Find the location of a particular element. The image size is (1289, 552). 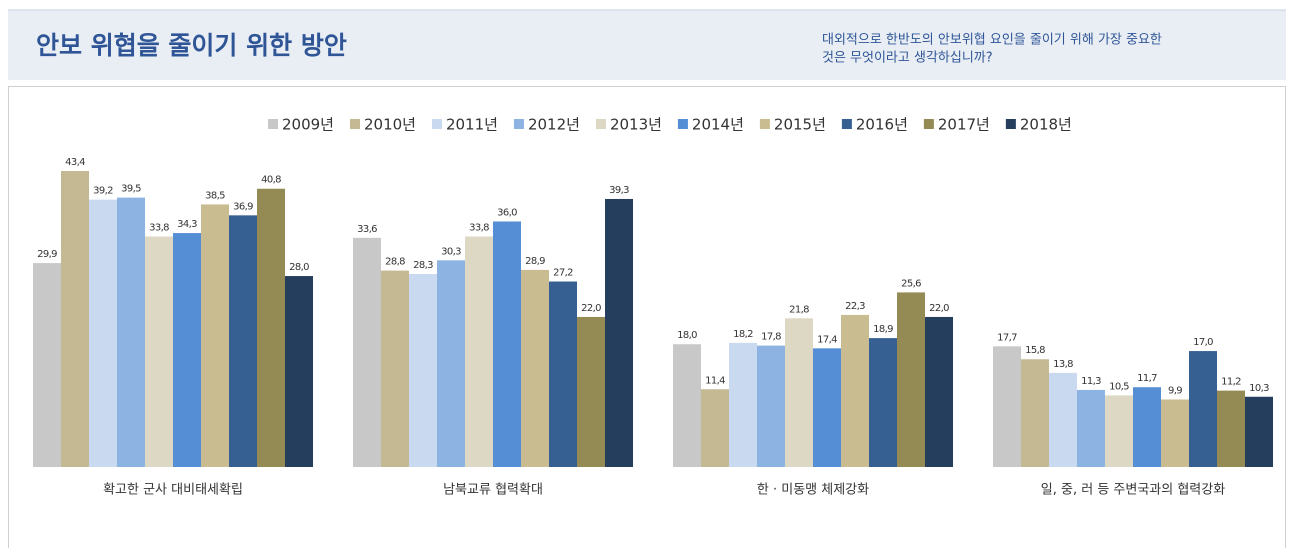

page-title: 안보 위협을 줄이기 위한 방안 is located at coordinates (191, 45).